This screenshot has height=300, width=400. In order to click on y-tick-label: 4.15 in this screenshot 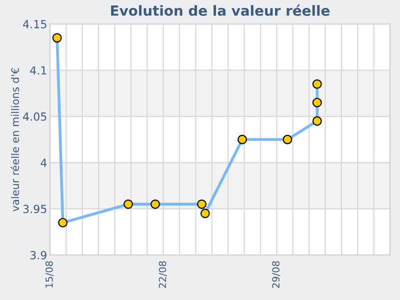, I will do `click(34, 24)`.